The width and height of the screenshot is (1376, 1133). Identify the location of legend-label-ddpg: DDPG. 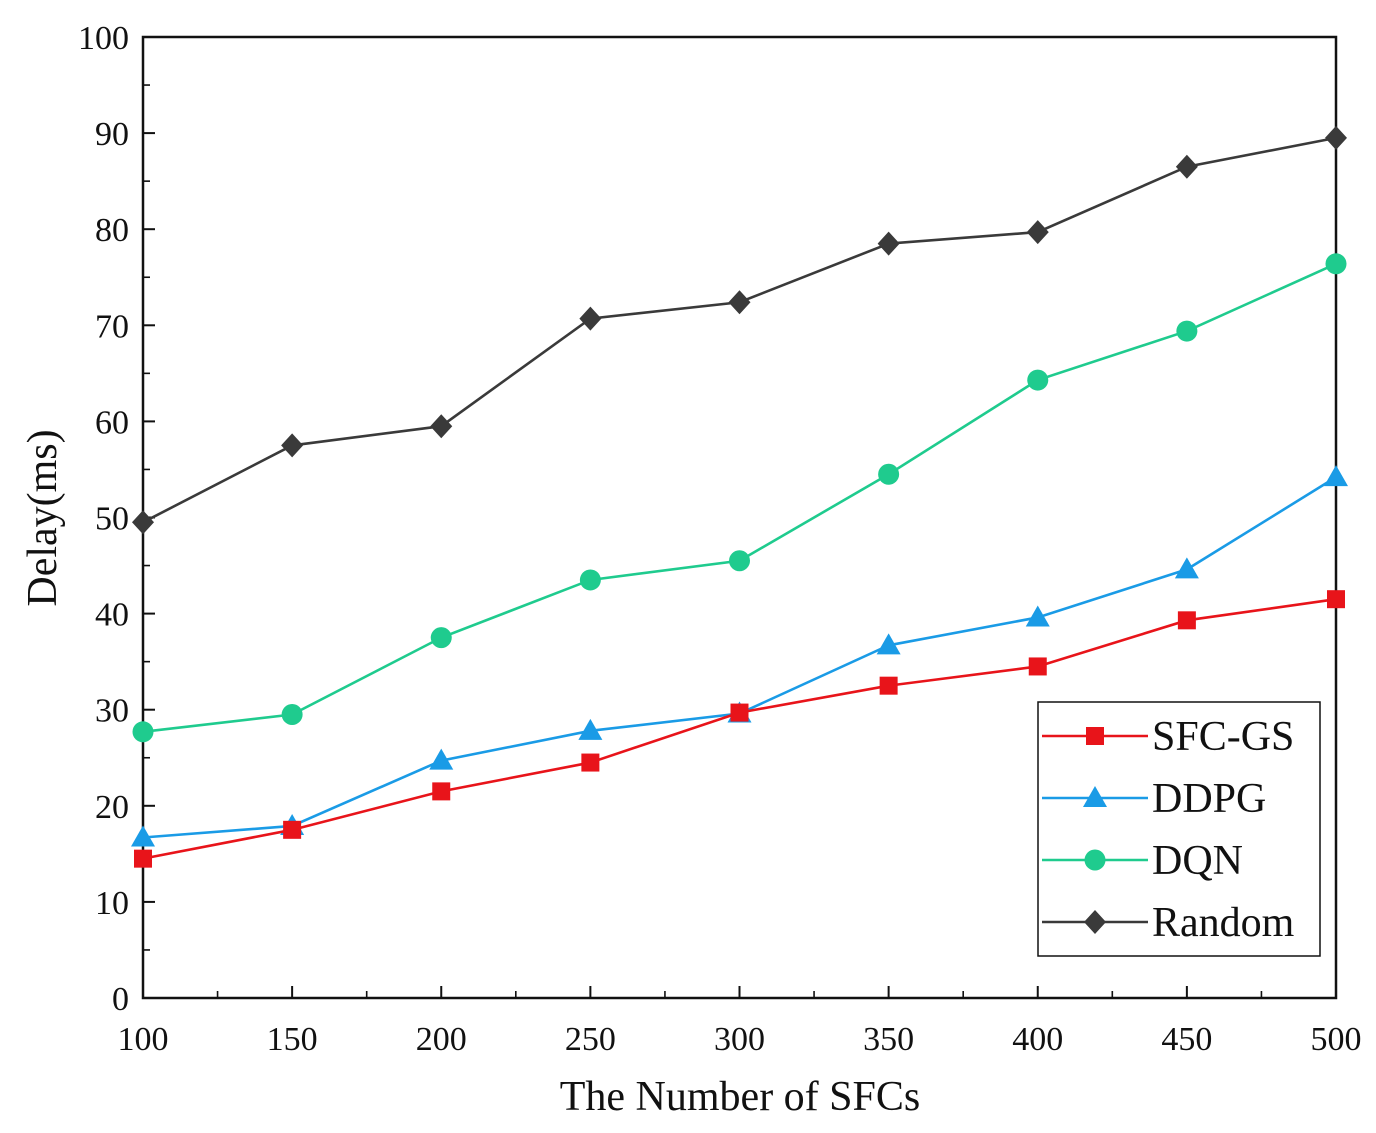
(1209, 799).